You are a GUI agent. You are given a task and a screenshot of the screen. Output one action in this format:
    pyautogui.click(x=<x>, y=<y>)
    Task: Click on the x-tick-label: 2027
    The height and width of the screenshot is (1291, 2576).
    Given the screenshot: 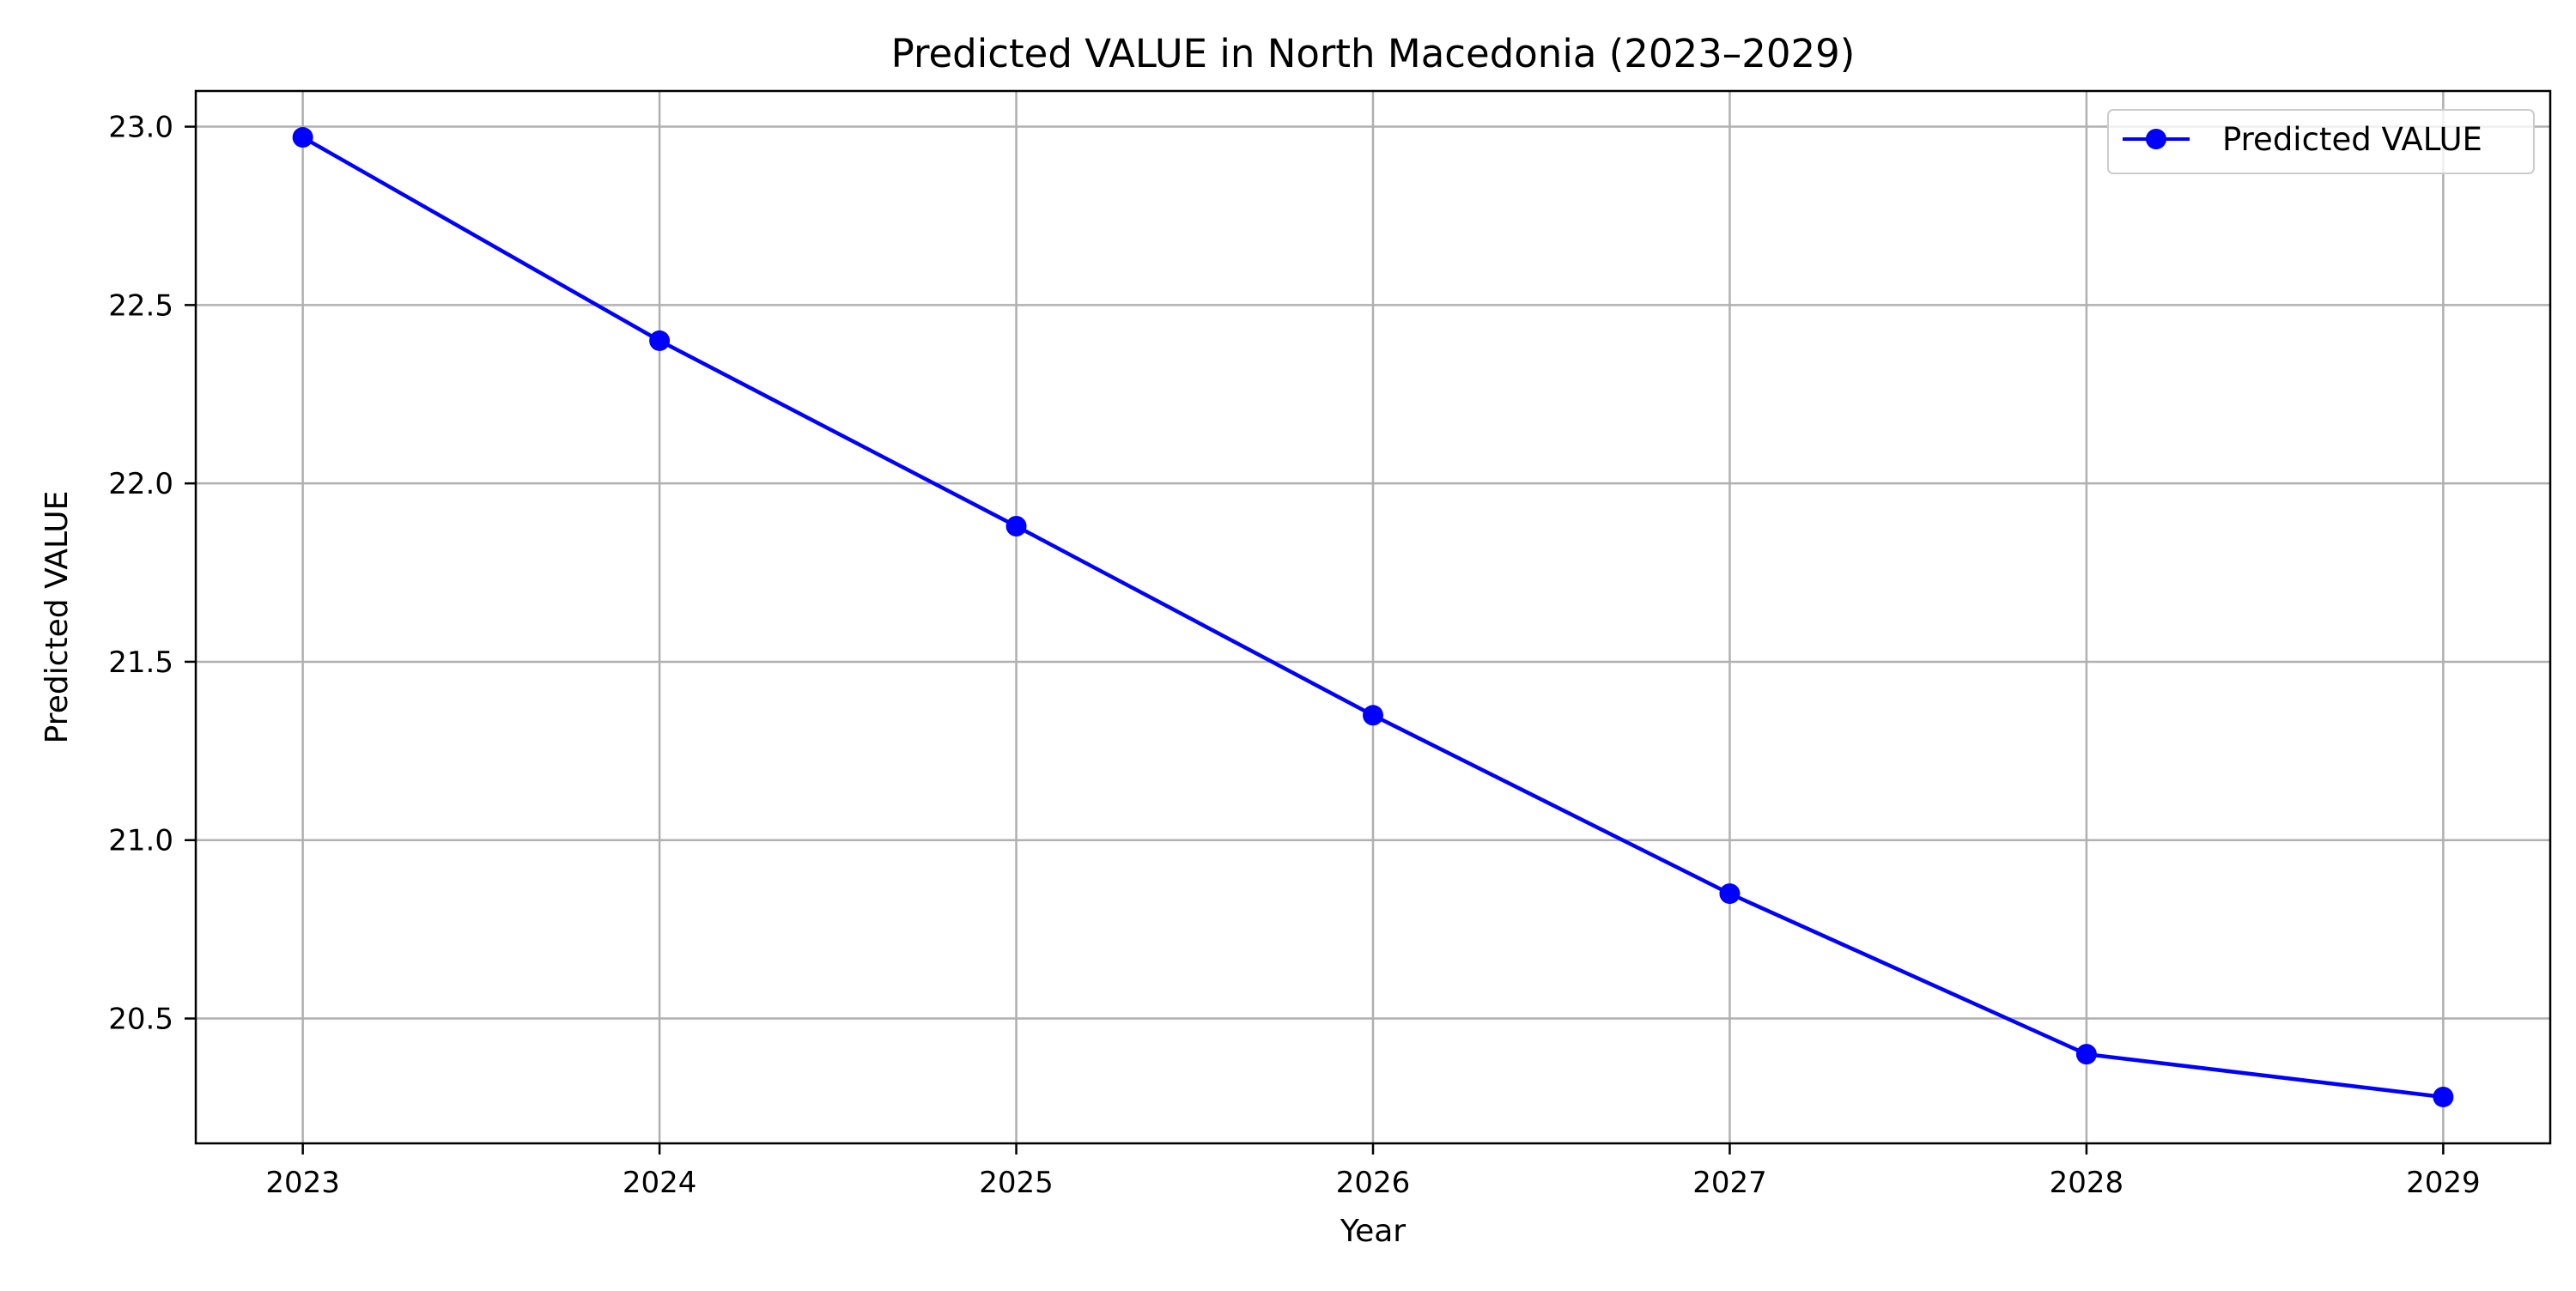 What is the action you would take?
    pyautogui.click(x=1729, y=1183)
    